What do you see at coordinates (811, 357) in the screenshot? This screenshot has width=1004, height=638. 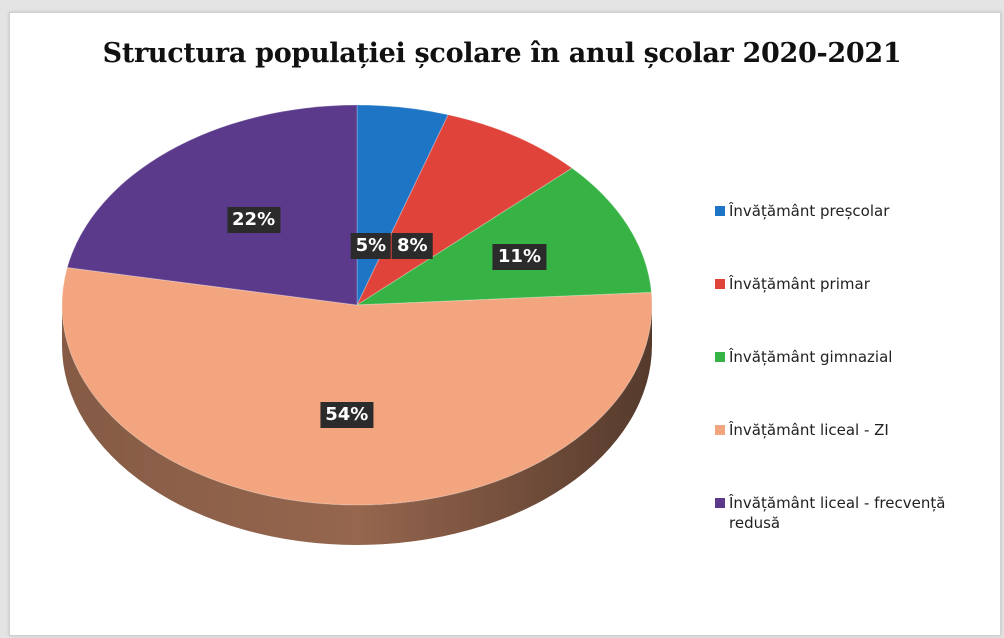 I see `legend-label-2: Învățământ gimnazial` at bounding box center [811, 357].